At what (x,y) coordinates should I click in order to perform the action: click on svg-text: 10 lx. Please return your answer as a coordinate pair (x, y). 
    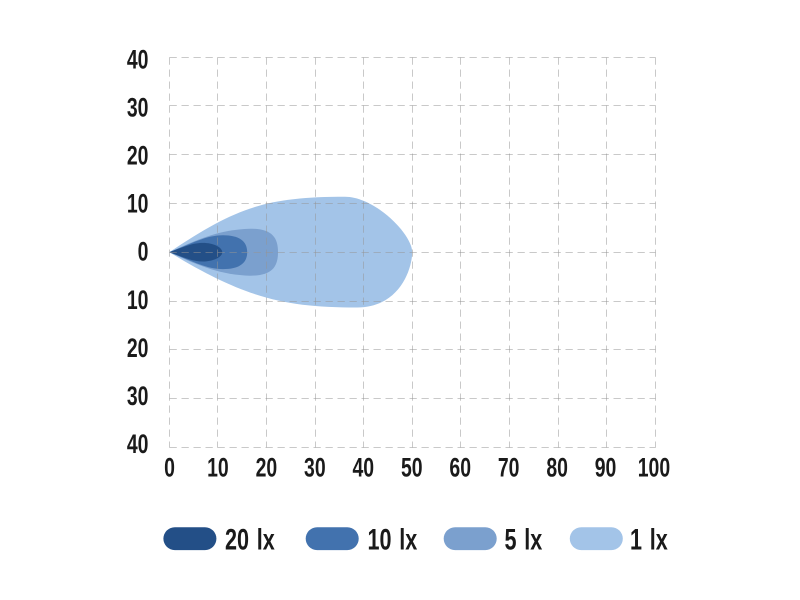
    Looking at the image, I should click on (392, 539).